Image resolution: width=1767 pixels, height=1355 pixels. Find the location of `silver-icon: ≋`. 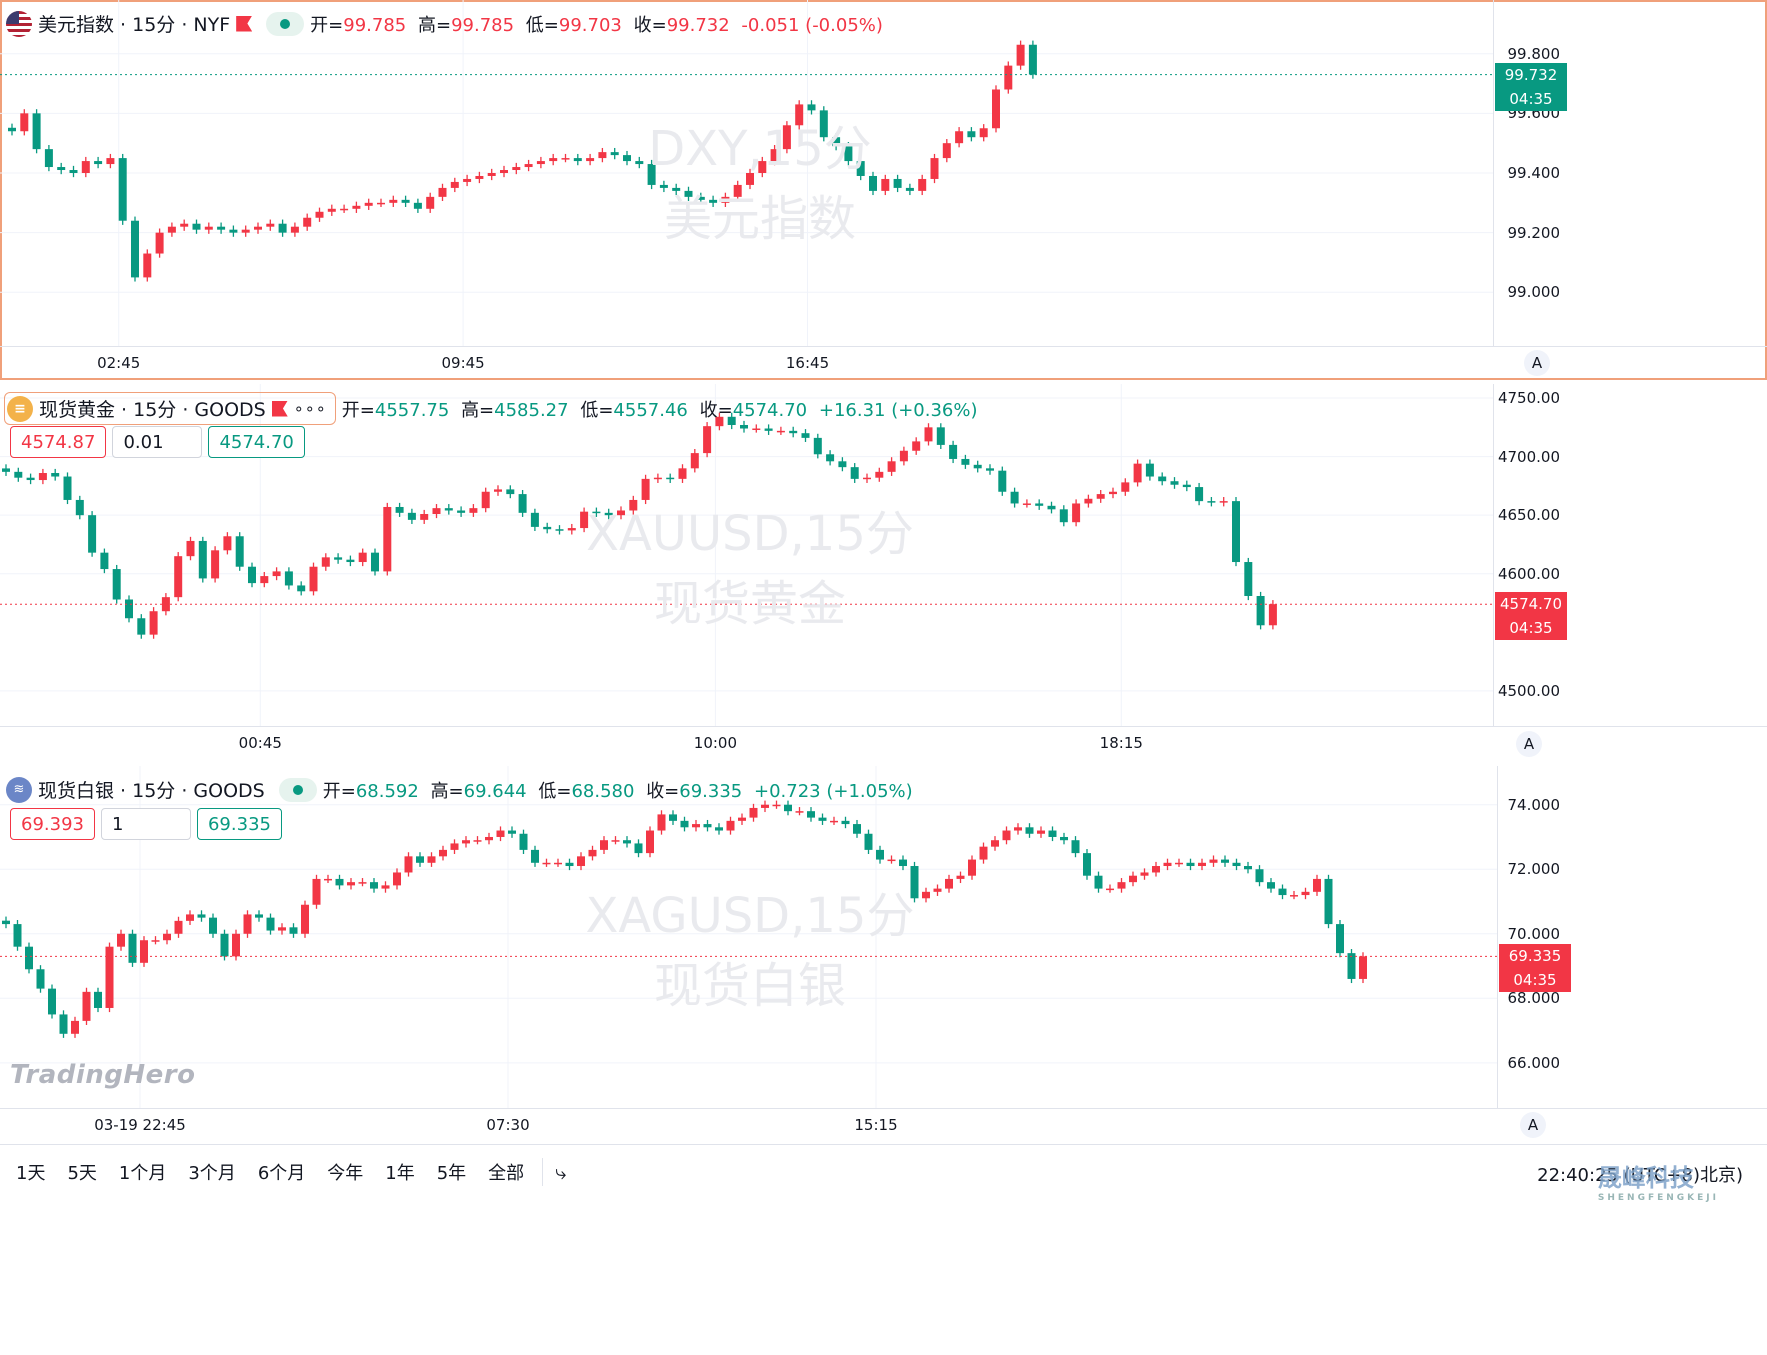

silver-icon: ≋ is located at coordinates (19, 789).